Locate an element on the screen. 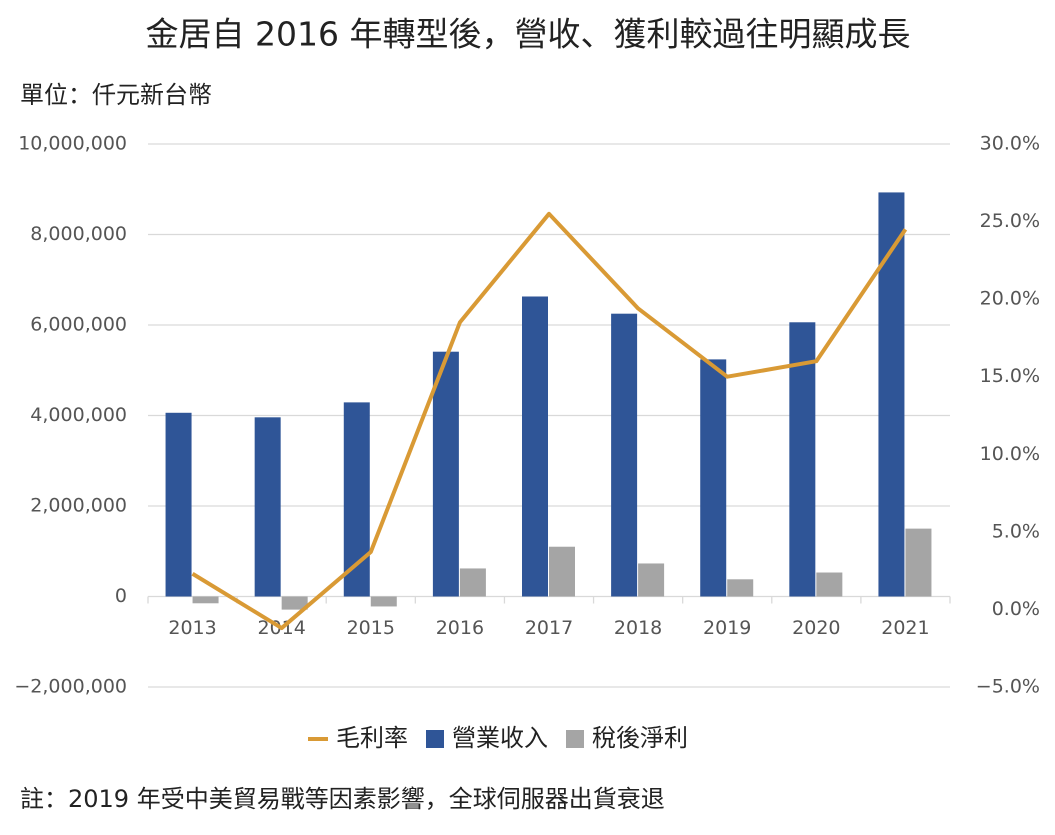 The width and height of the screenshot is (1055, 835). y-tick-label: 8,000,000 is located at coordinates (78, 234).